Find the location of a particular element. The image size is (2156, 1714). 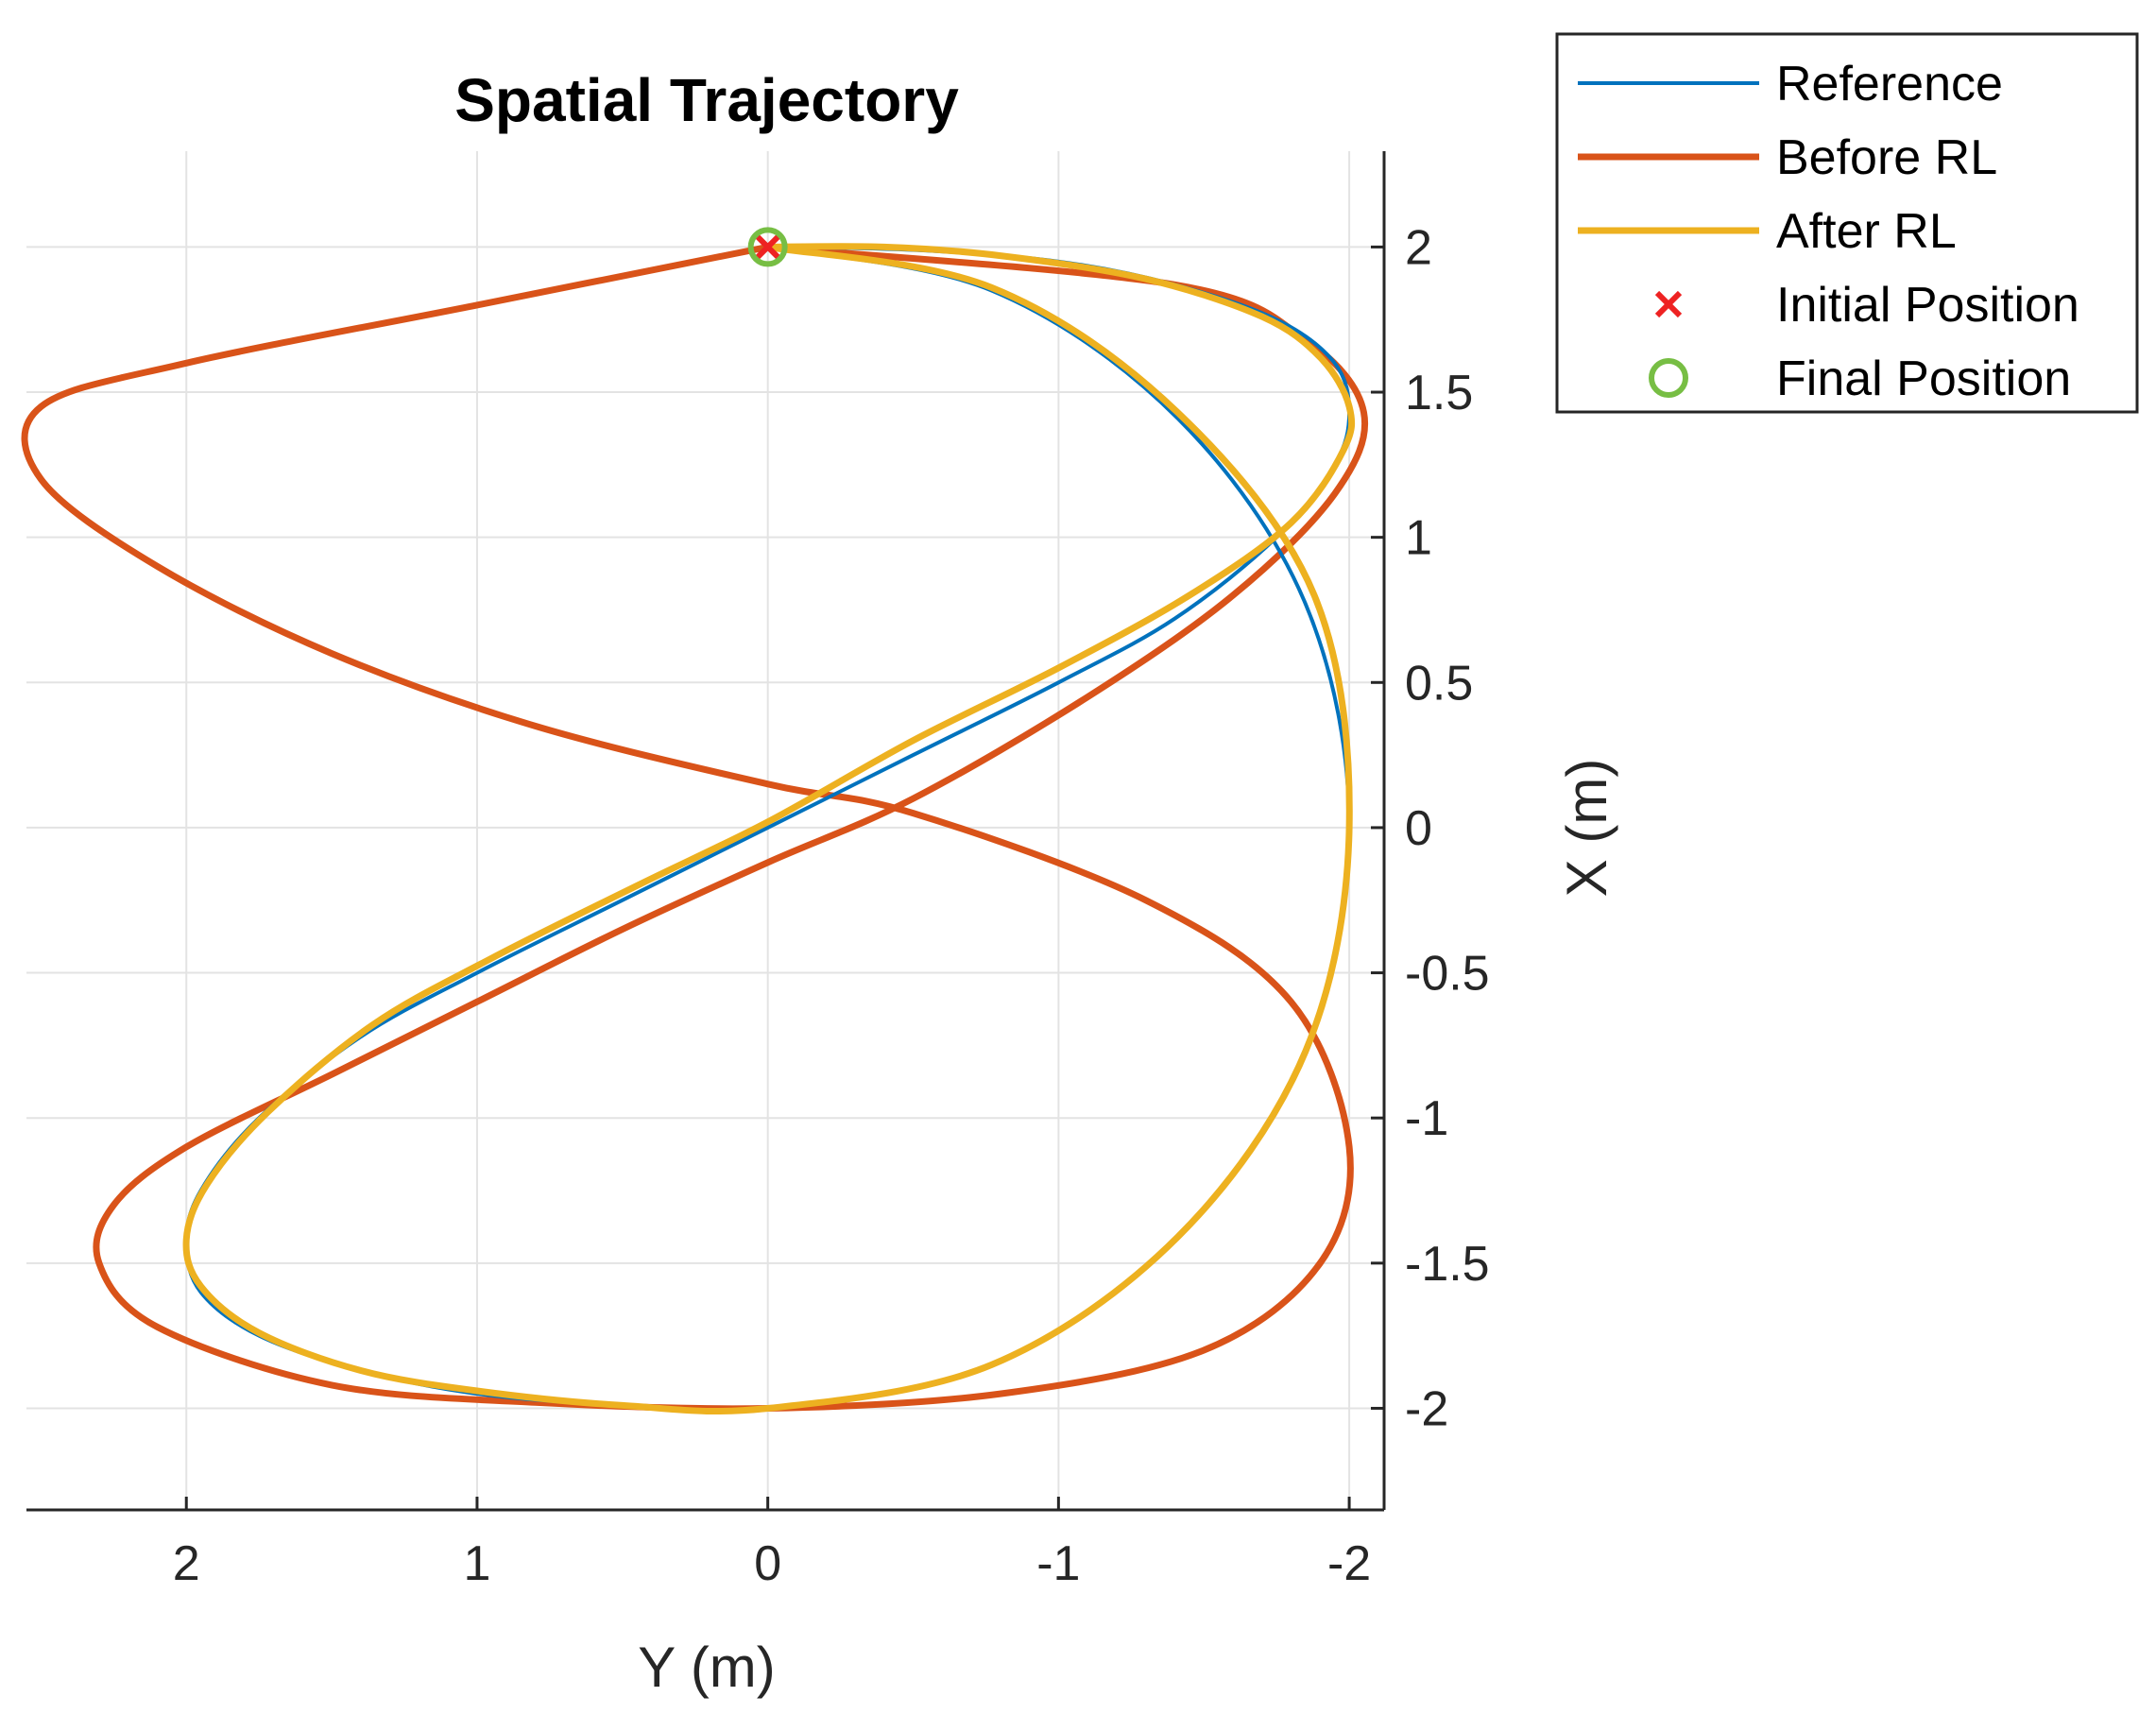

x-axis-label: Y (m) is located at coordinates (707, 1668).